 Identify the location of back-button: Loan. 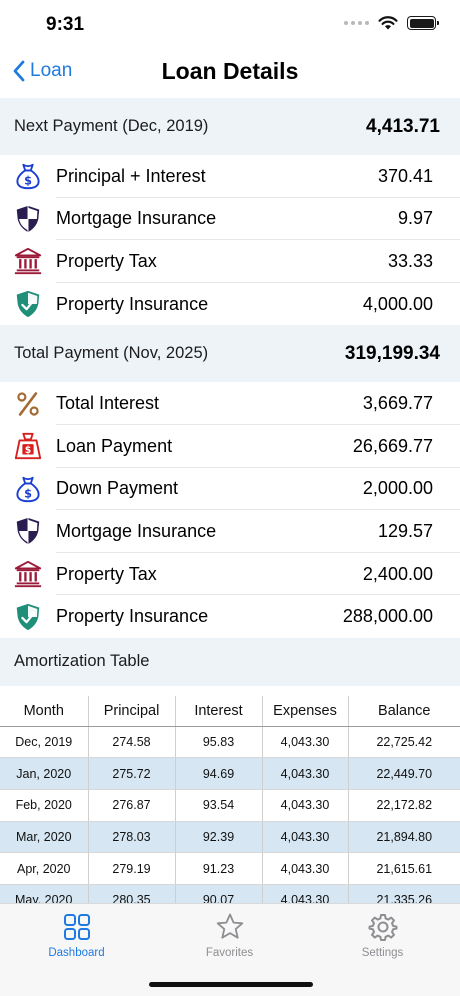
(42, 71).